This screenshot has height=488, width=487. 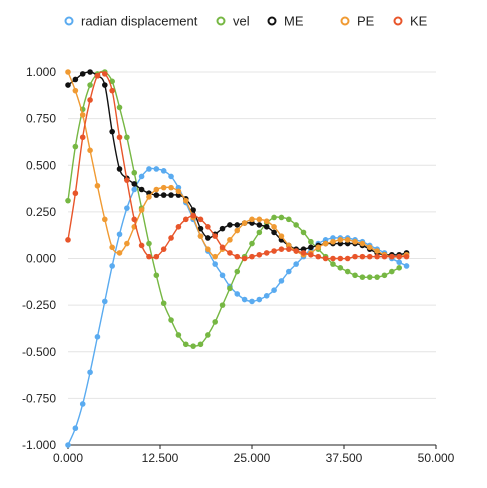 What do you see at coordinates (160, 458) in the screenshot?
I see `x-tick-label: 12.500` at bounding box center [160, 458].